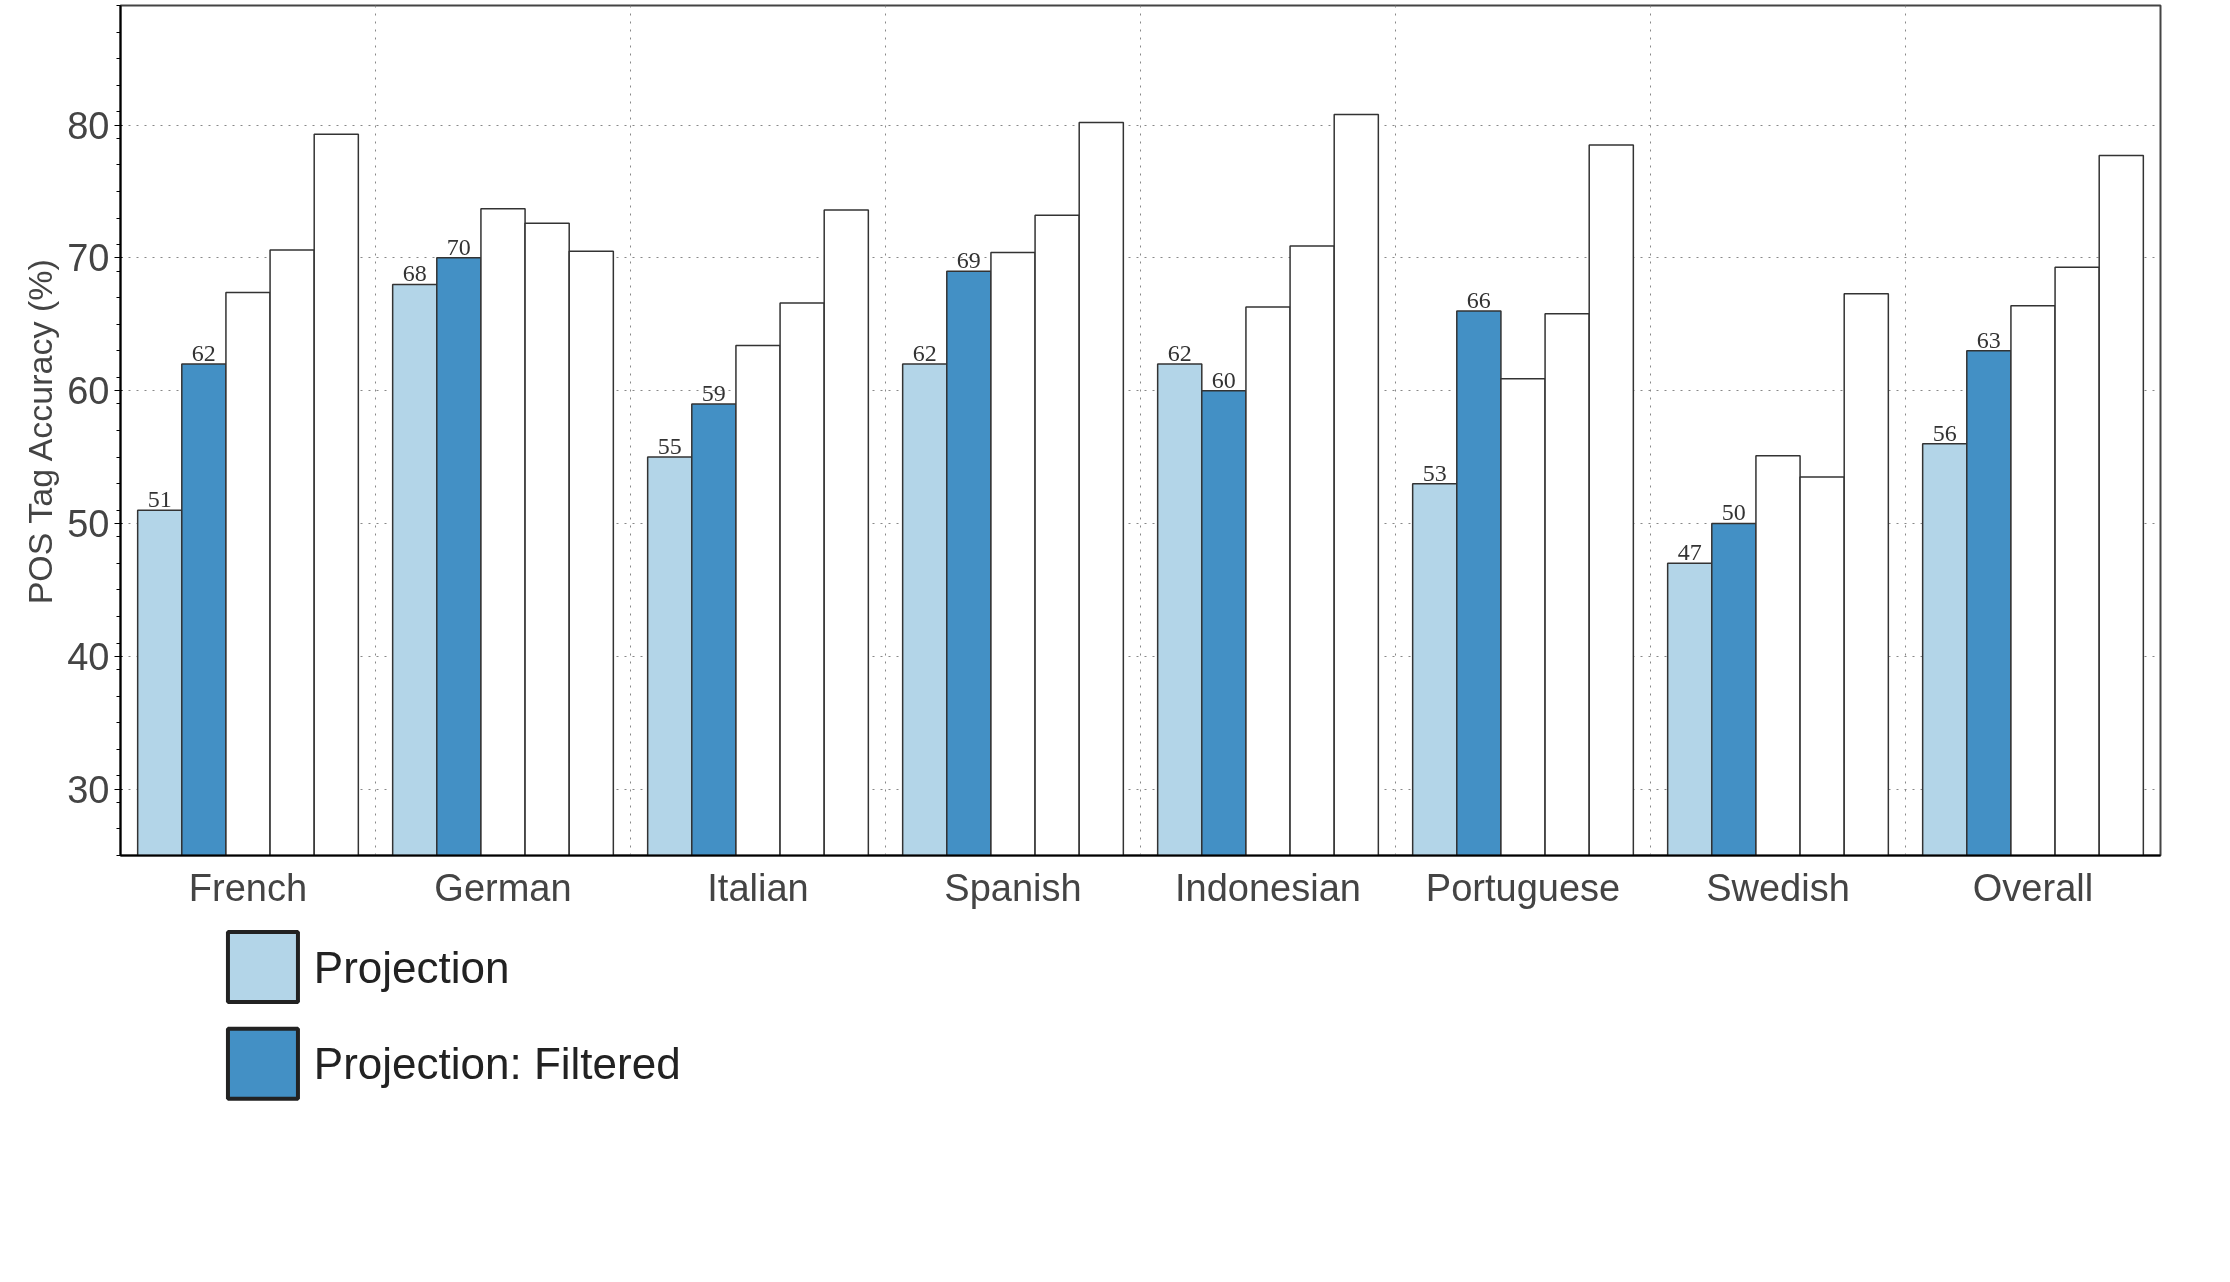 Image resolution: width=2230 pixels, height=1282 pixels. Describe the element at coordinates (1778, 887) in the screenshot. I see `x-tick-label: Swedish` at that location.